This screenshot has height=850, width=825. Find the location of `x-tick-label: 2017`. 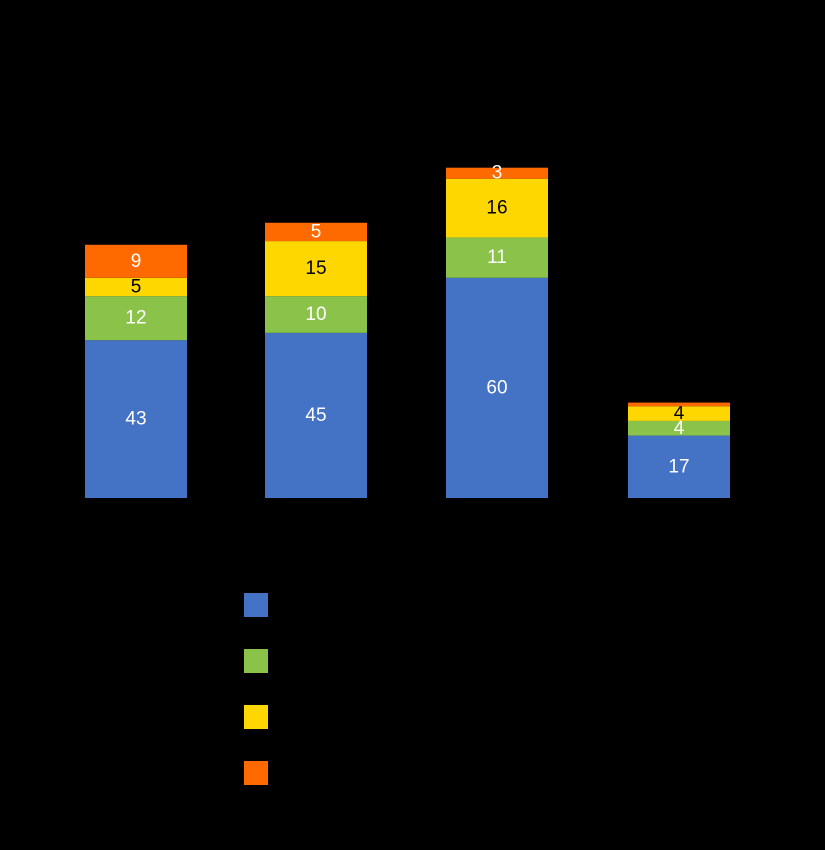

x-tick-label: 2017 is located at coordinates (316, 530).